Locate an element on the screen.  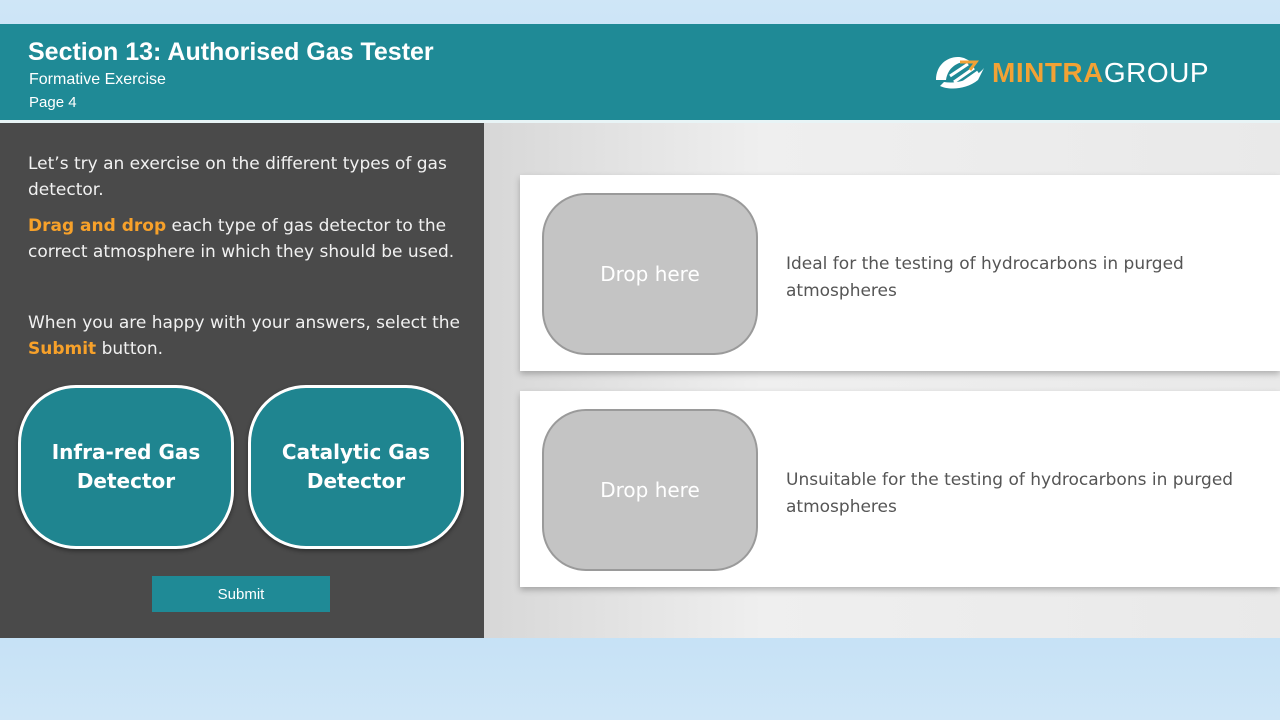
instruction-submit-end: button. is located at coordinates (130, 349).